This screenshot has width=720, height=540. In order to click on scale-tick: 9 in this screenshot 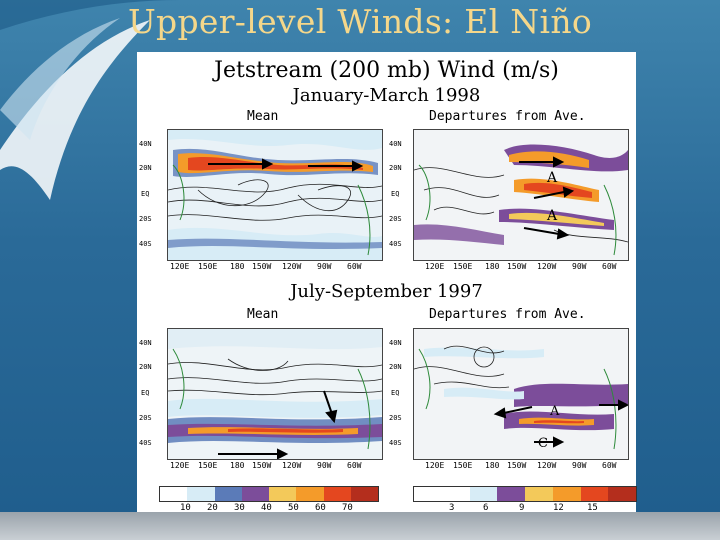, I will do `click(522, 508)`.